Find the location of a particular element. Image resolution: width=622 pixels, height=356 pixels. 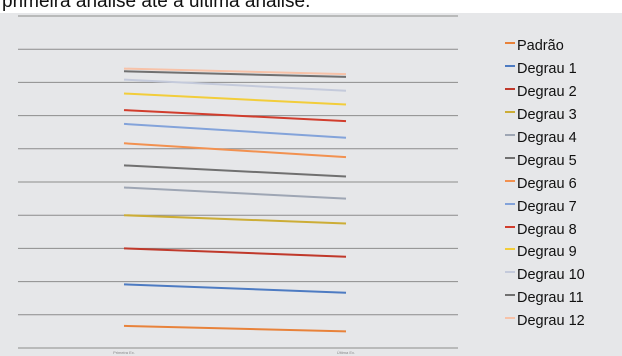

legend-label: Degrau 4 is located at coordinates (547, 138).